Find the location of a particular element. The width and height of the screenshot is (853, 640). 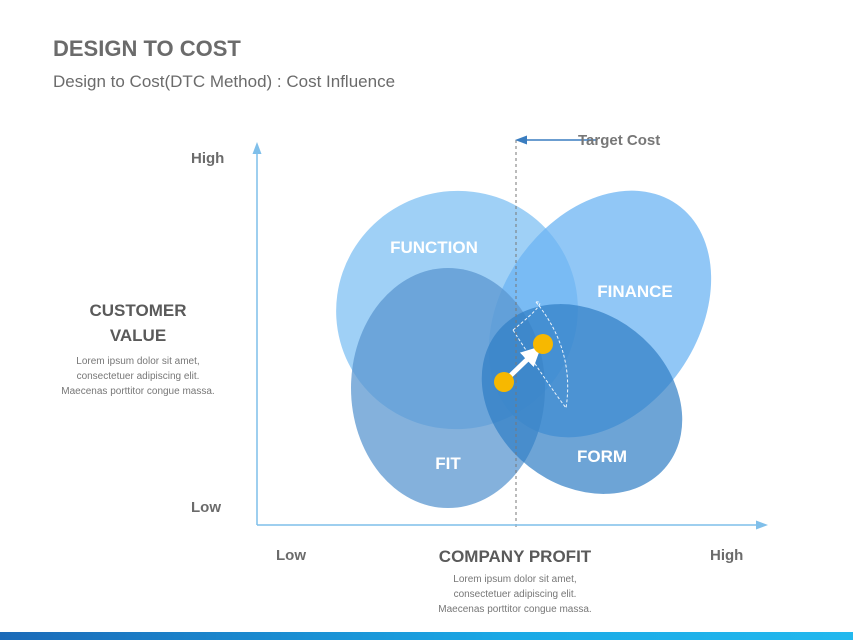

improvement-arrow is located at coordinates (525, 362).